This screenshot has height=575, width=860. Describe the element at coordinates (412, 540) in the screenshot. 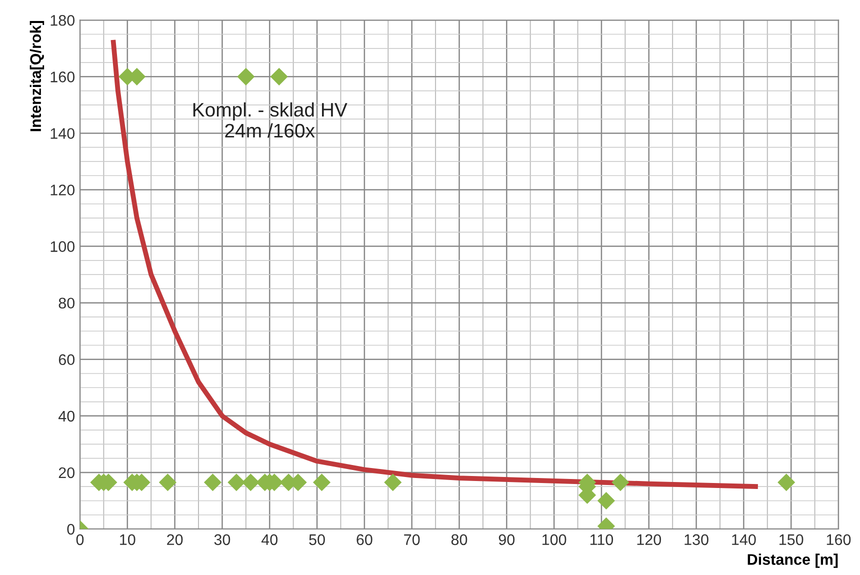

I see `x-tick-label: 70` at that location.